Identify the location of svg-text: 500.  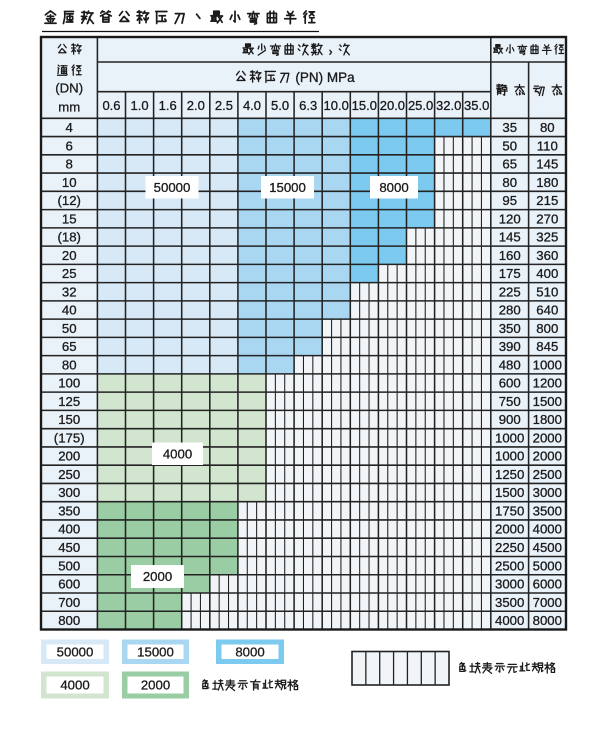
(69, 565).